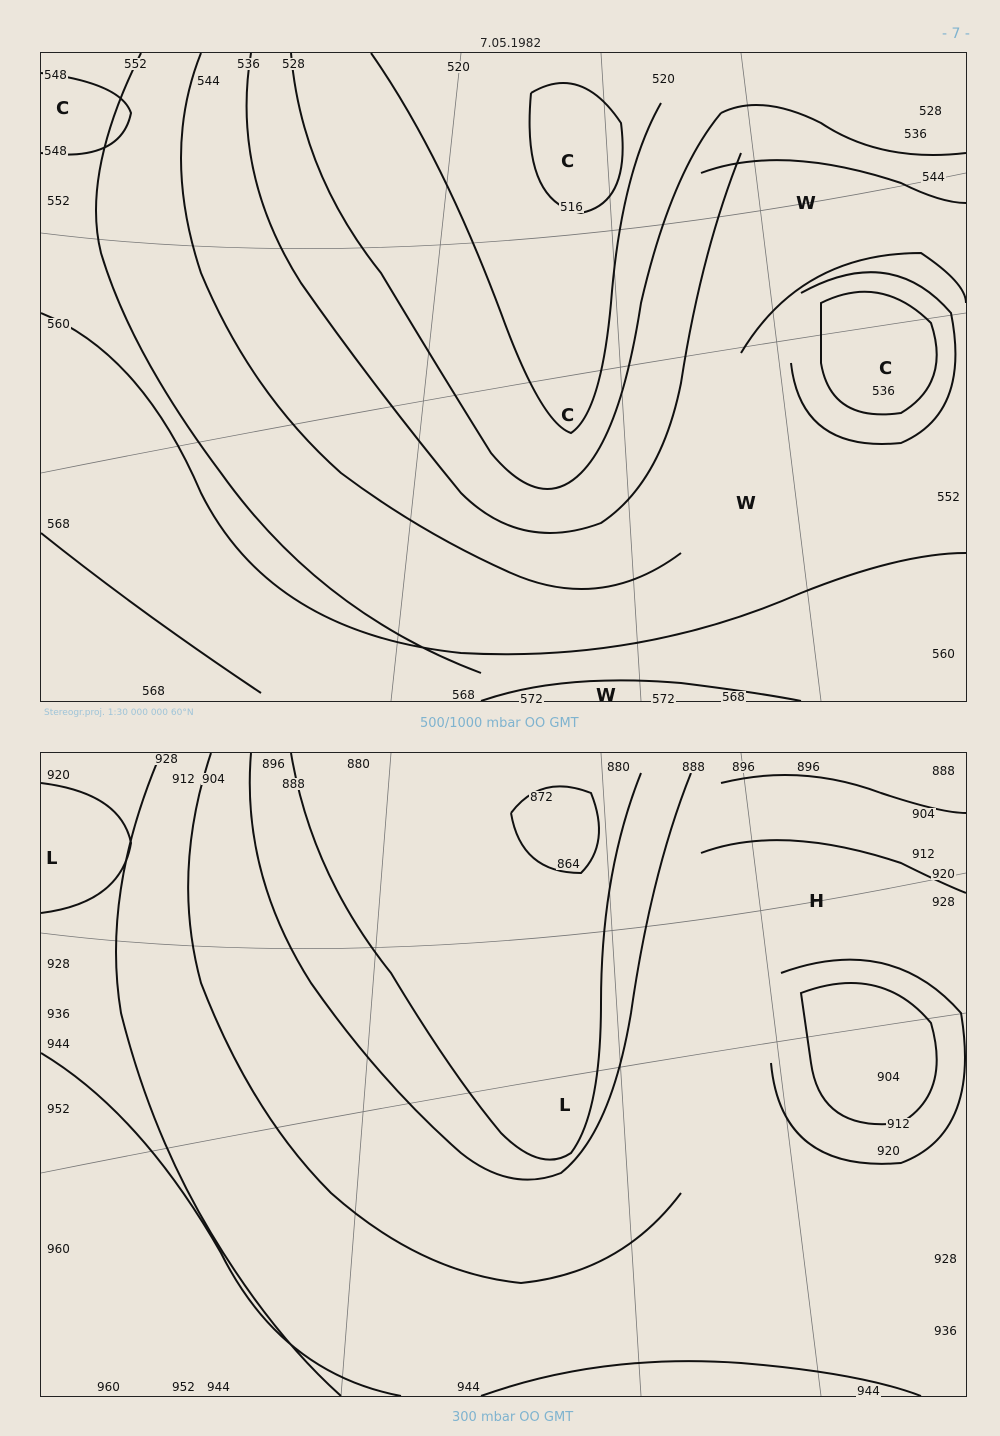 This screenshot has width=1000, height=1436. I want to click on contour-label: 864, so click(568, 864).